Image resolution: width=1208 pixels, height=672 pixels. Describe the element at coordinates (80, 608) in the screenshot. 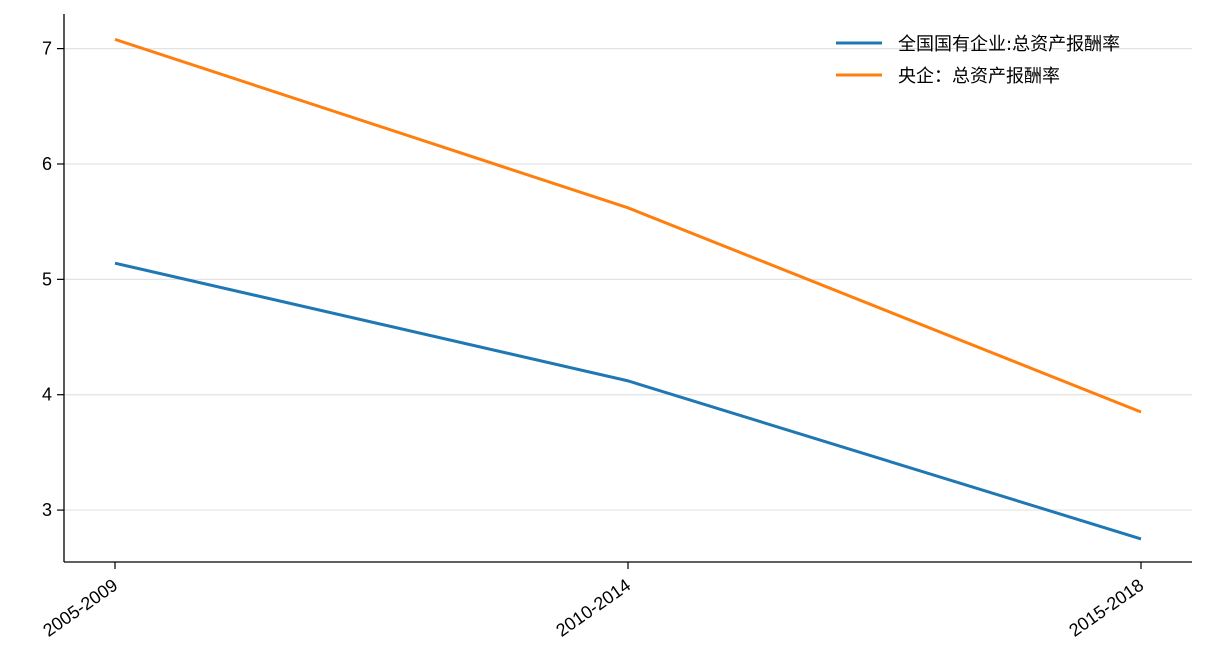

I see `x-tick-label-0: 2005-2009` at that location.